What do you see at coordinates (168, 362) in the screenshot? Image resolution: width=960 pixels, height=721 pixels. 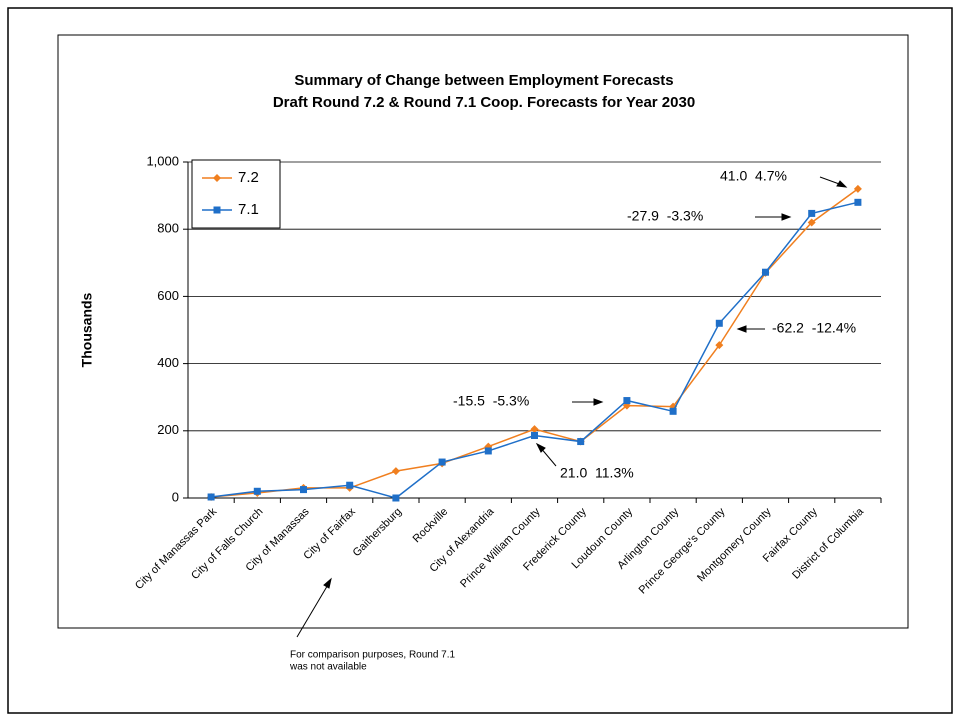 I see `y-tick-label: 400` at bounding box center [168, 362].